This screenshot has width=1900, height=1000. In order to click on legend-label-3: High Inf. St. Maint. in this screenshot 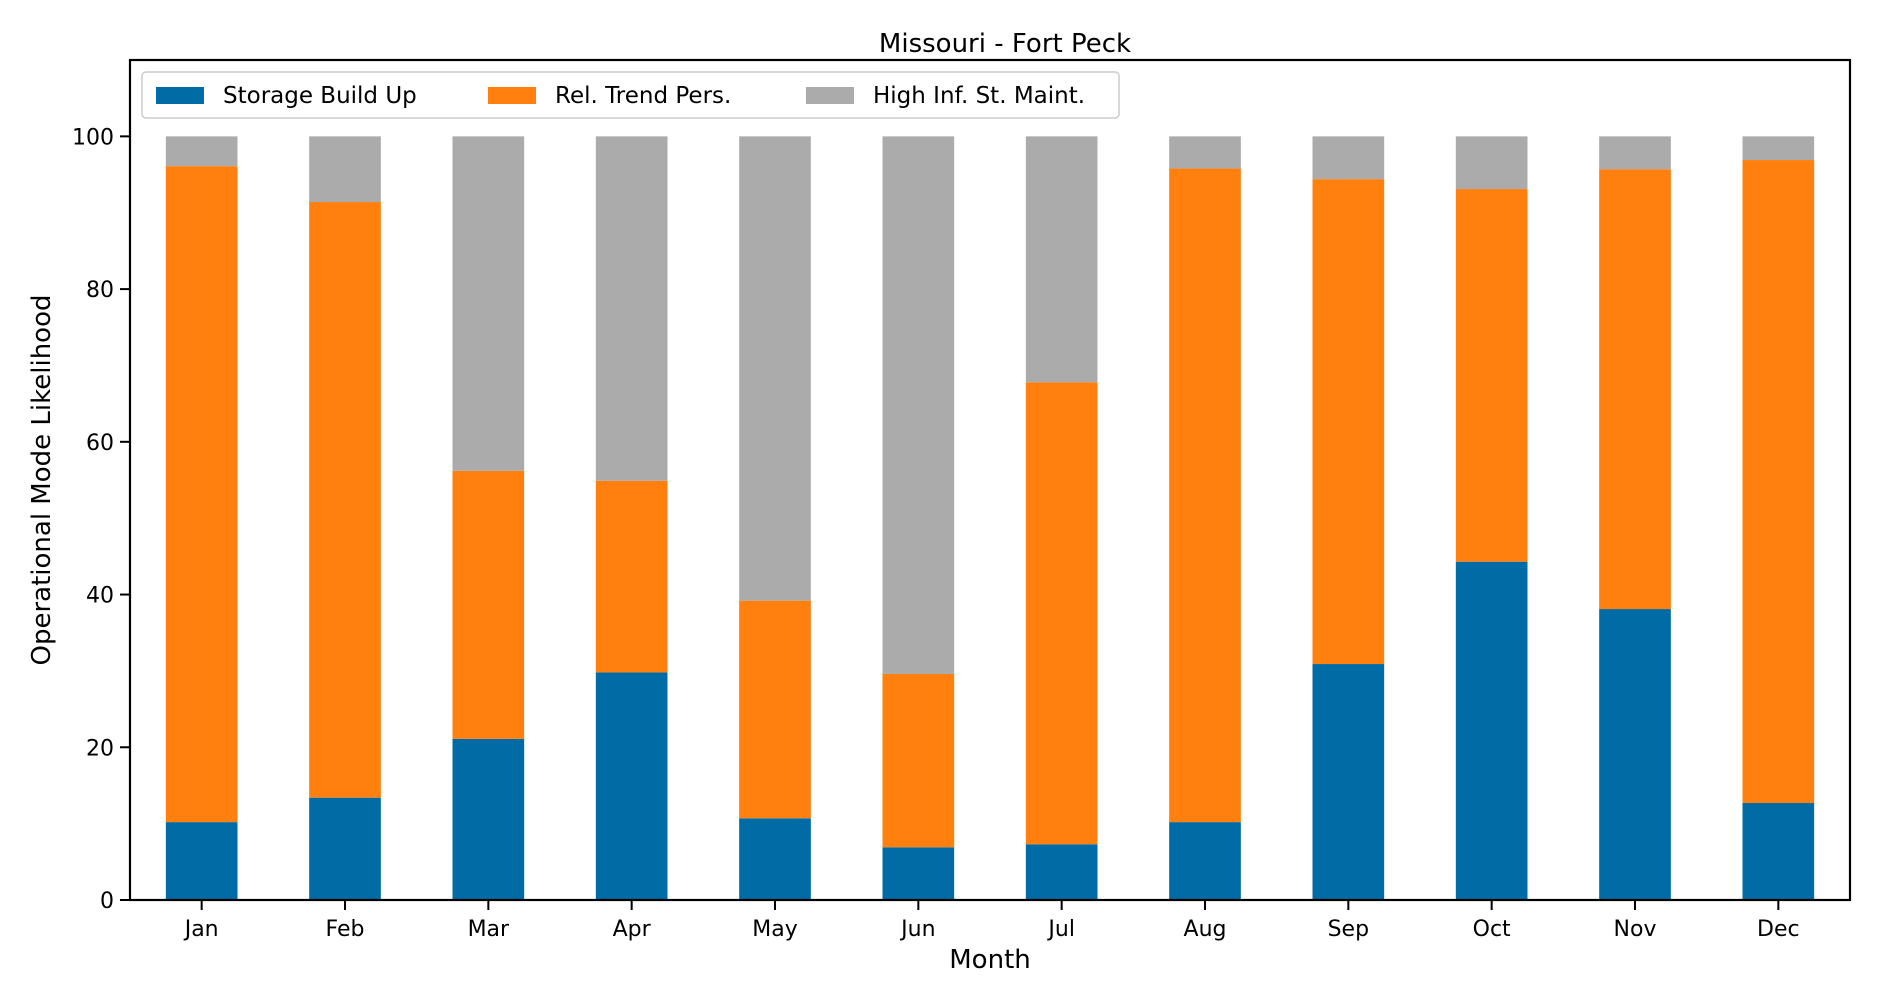, I will do `click(979, 96)`.